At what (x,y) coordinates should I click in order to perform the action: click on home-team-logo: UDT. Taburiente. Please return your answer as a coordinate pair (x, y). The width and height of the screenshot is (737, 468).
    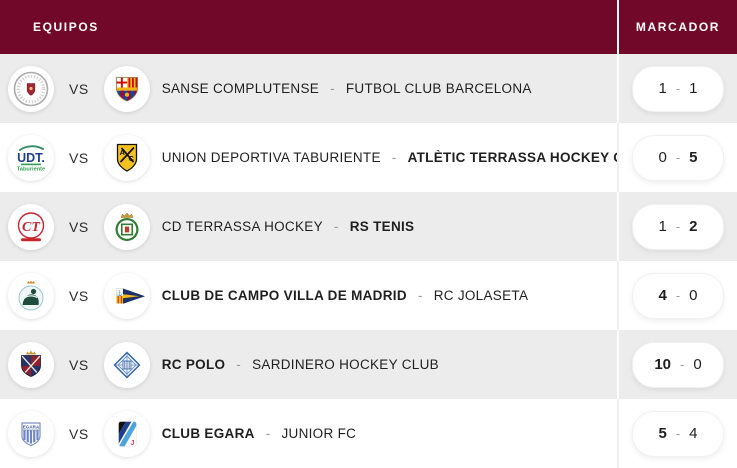
    Looking at the image, I should click on (31, 157).